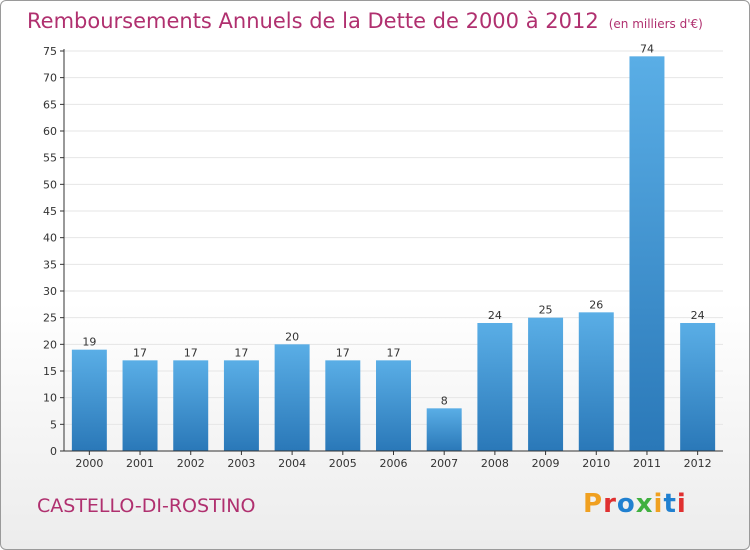  I want to click on x-tick-label-2001: 2001, so click(140, 463).